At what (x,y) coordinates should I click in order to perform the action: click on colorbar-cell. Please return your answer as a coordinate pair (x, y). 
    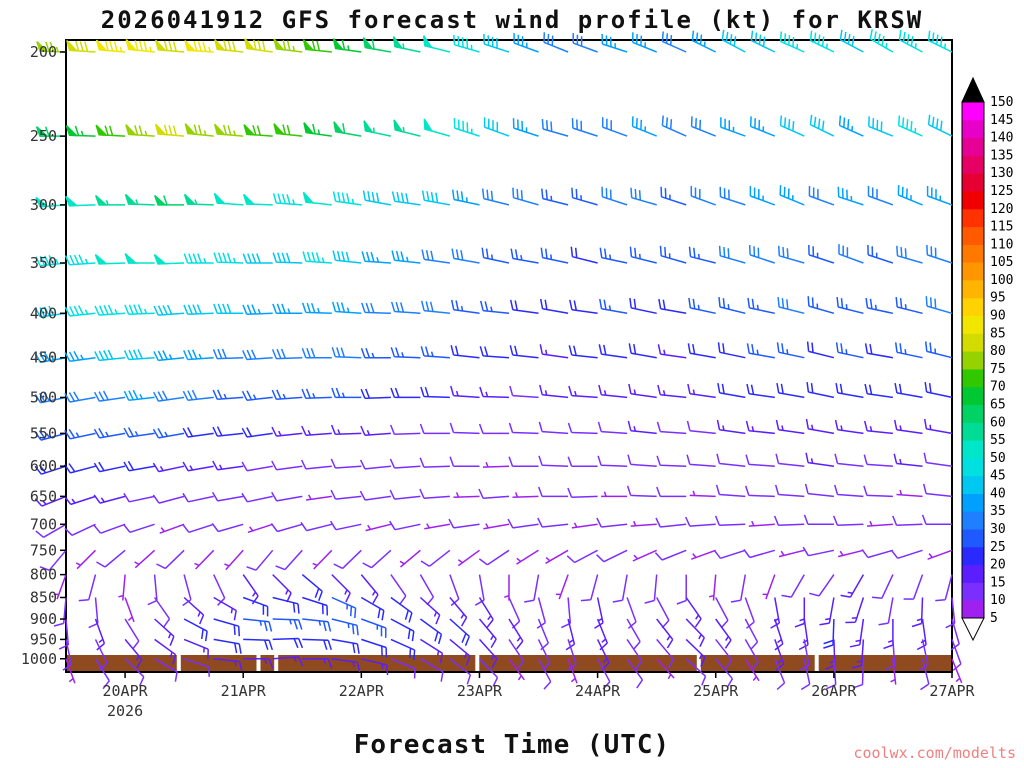
    Looking at the image, I should click on (973, 129).